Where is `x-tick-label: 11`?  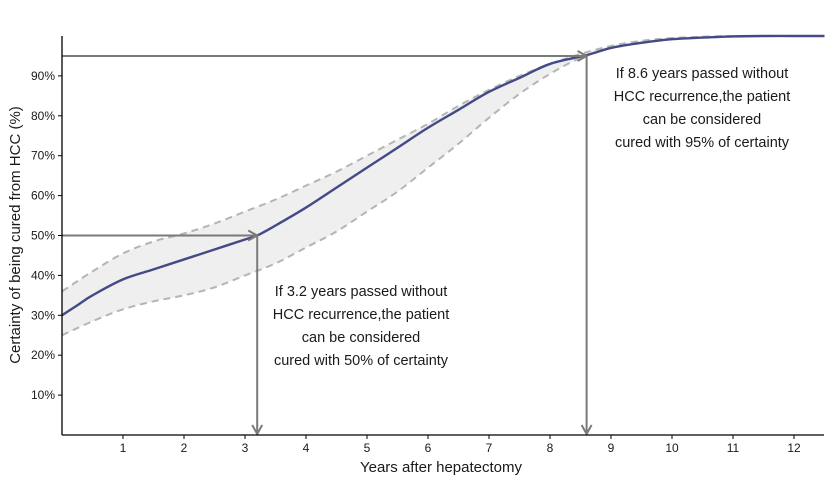
x-tick-label: 11 is located at coordinates (733, 448).